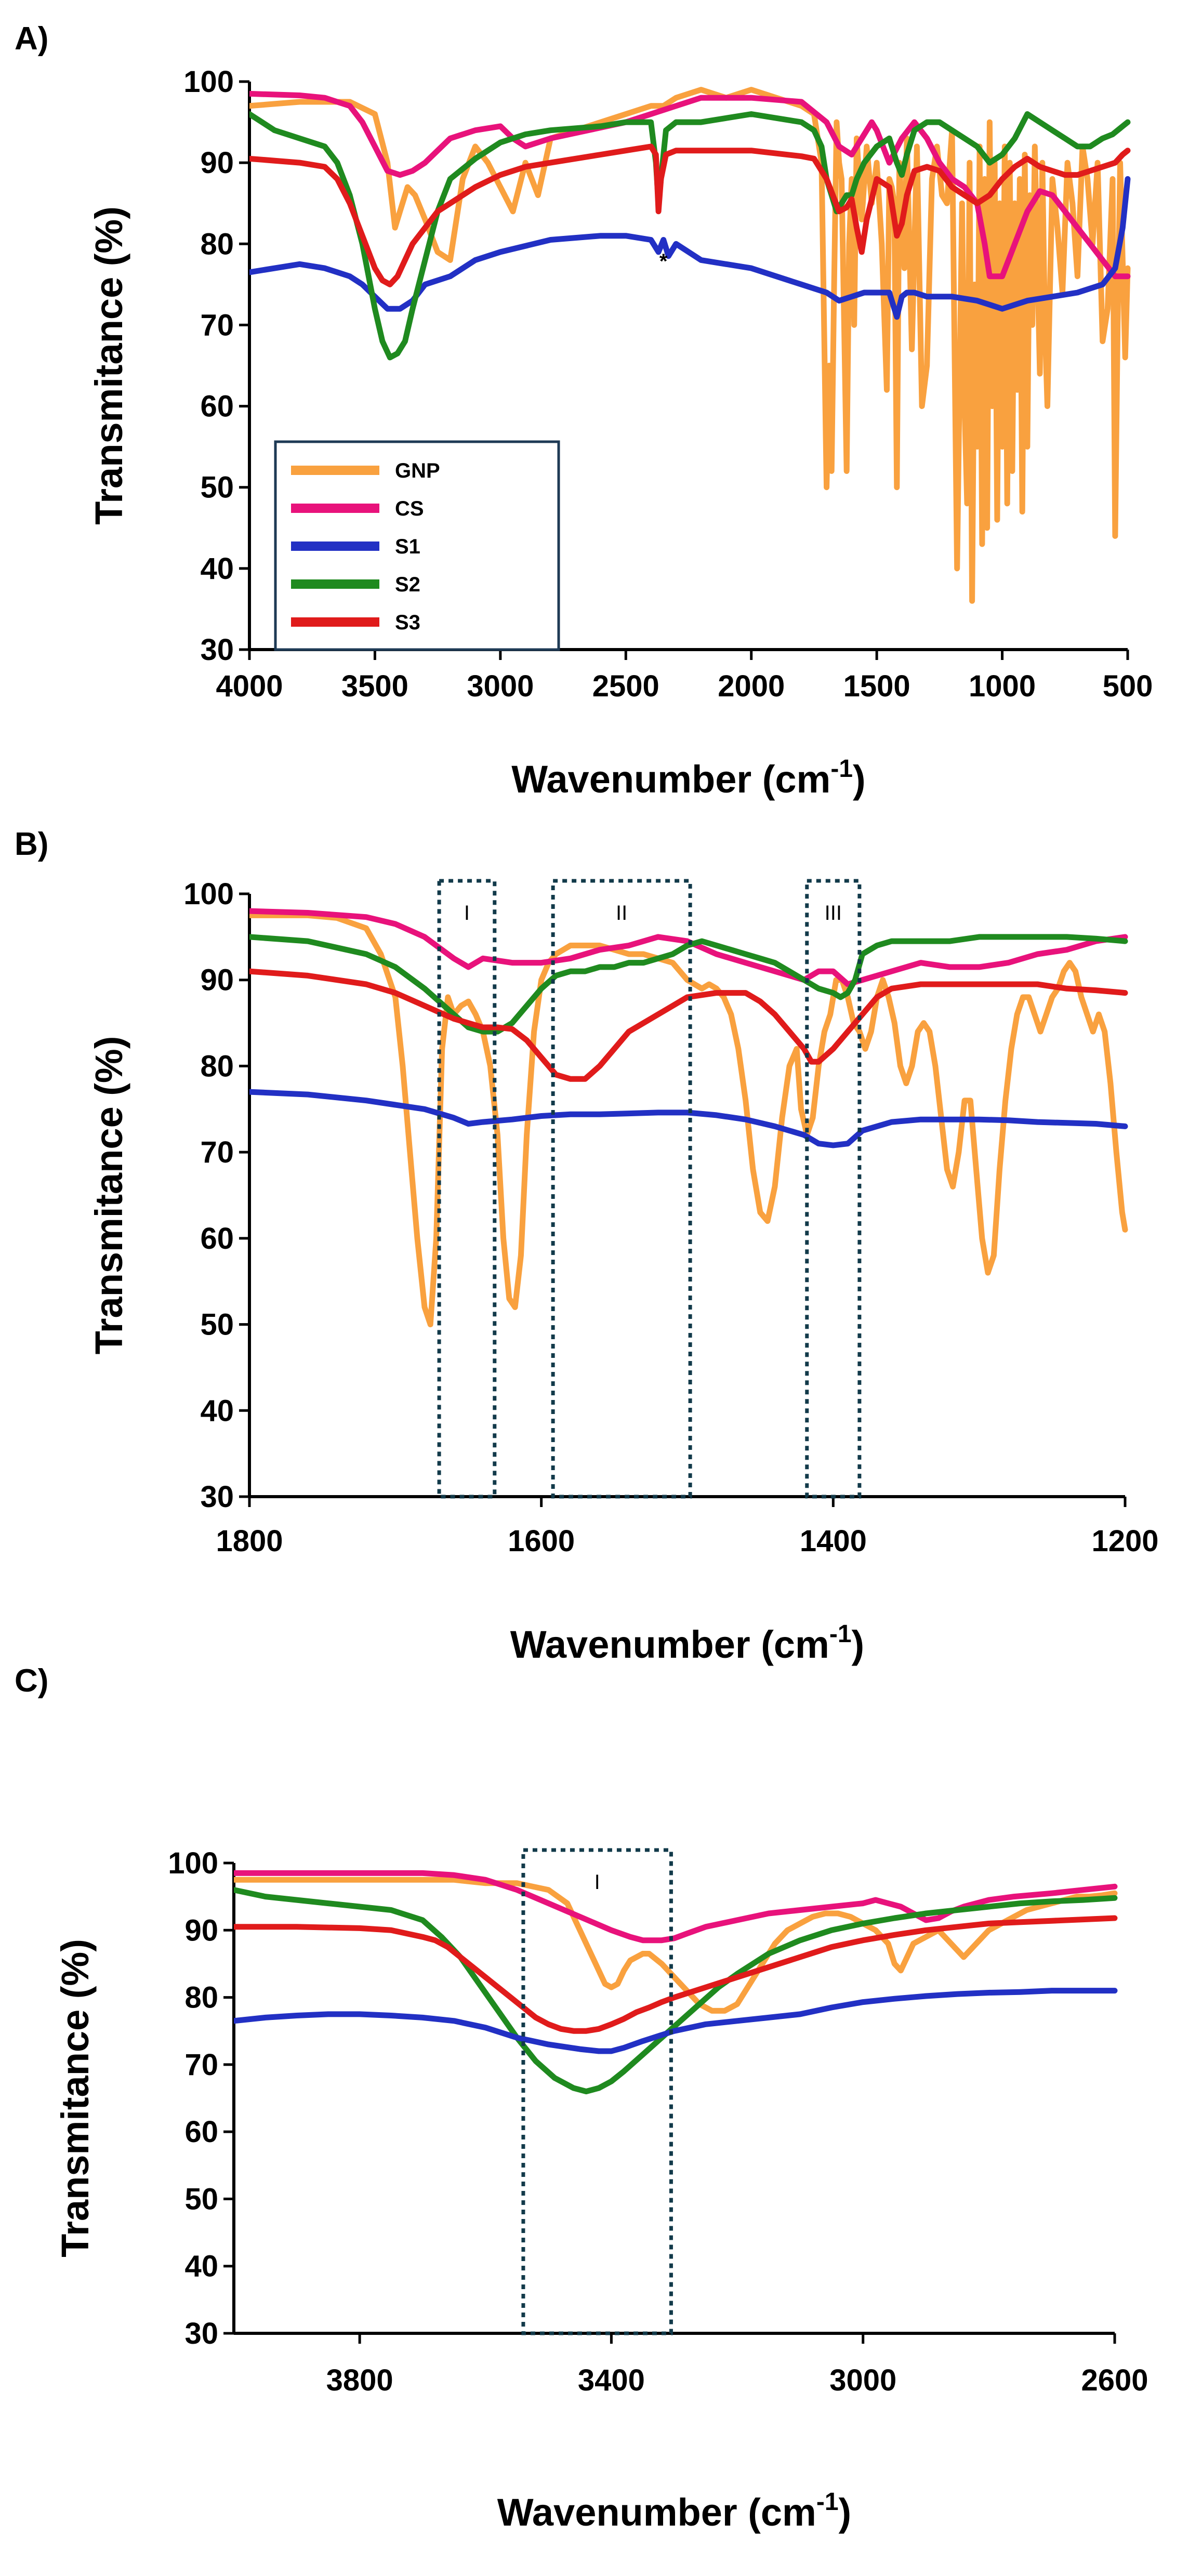 The image size is (1202, 2576). Describe the element at coordinates (410, 508) in the screenshot. I see `legend-label-cs: CS` at that location.